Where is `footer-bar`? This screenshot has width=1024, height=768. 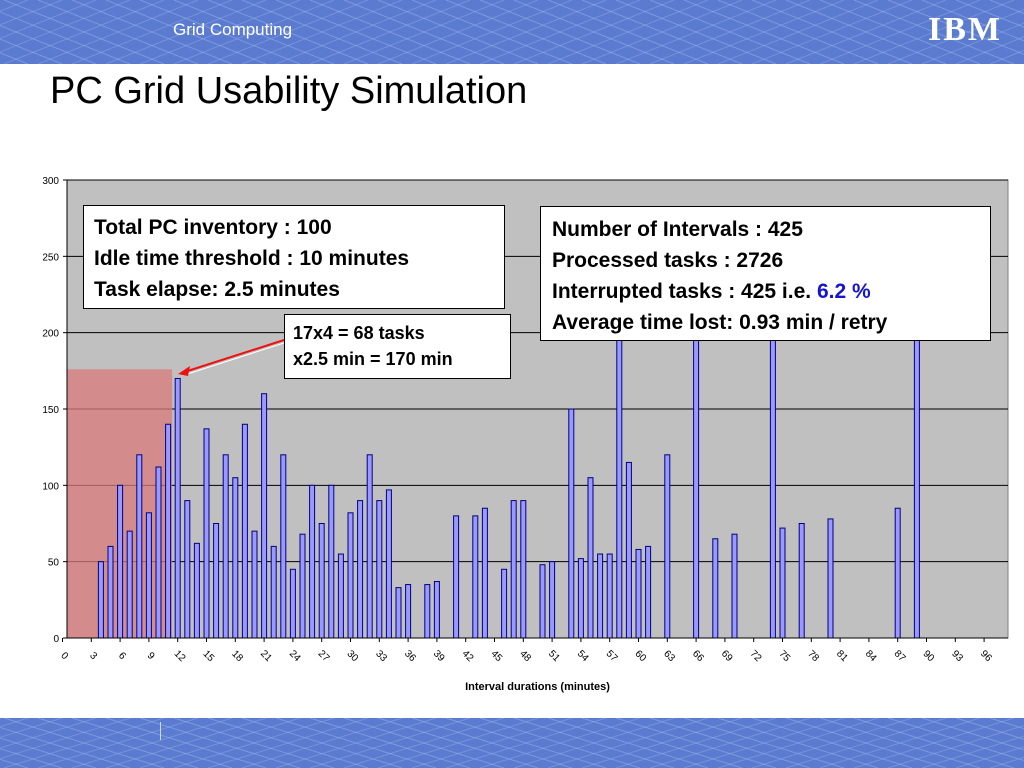 footer-bar is located at coordinates (512, 743).